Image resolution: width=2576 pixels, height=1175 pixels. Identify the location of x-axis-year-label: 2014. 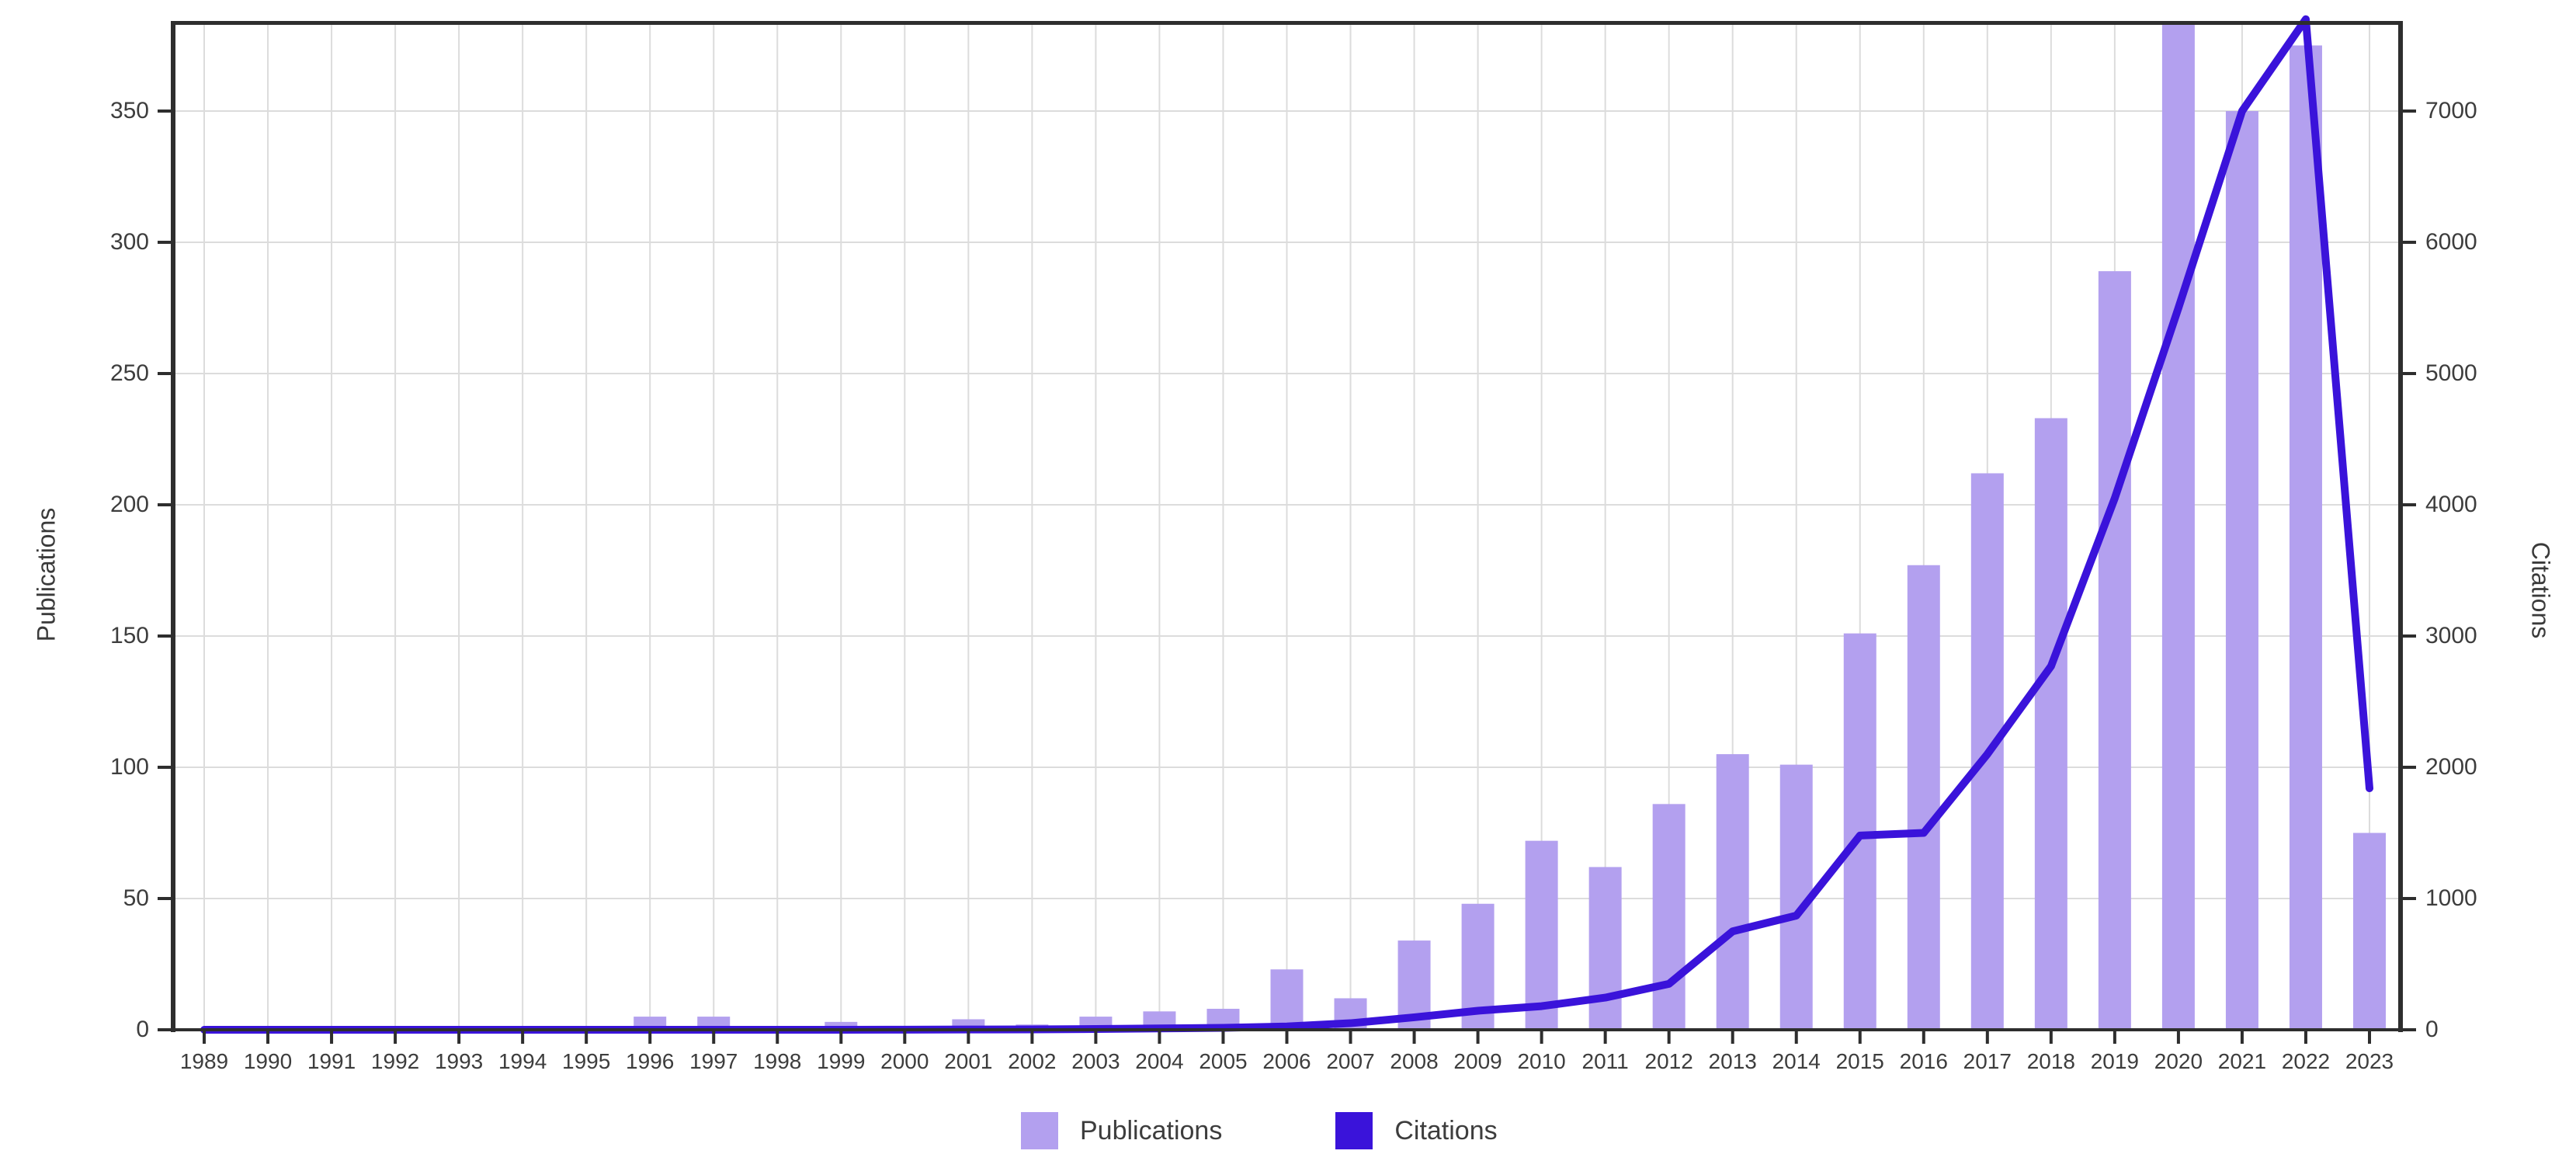
(1797, 1061).